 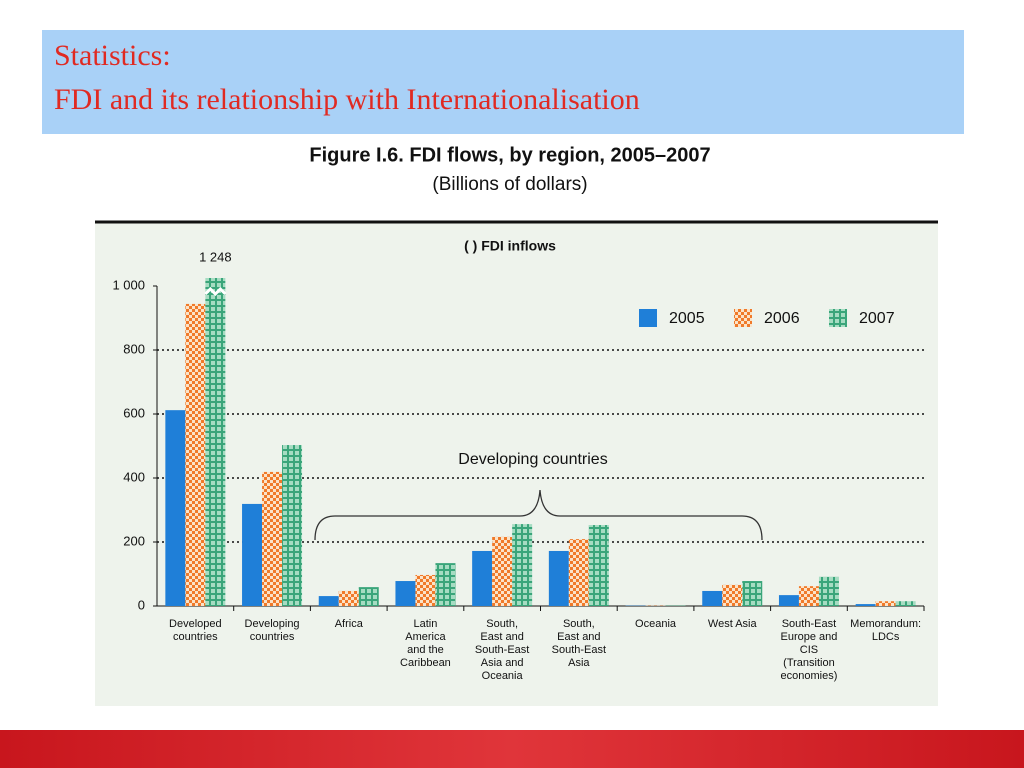 What do you see at coordinates (782, 318) in the screenshot?
I see `legend-label: 2006` at bounding box center [782, 318].